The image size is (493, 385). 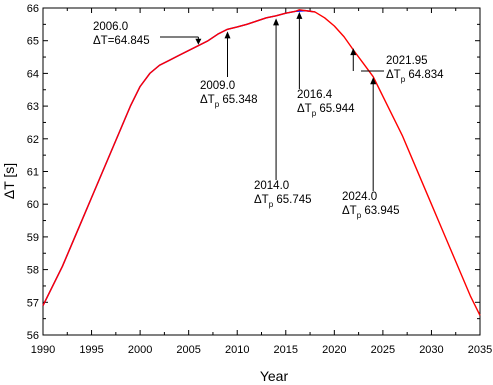 What do you see at coordinates (315, 95) in the screenshot?
I see `annotation-year: 2016.4` at bounding box center [315, 95].